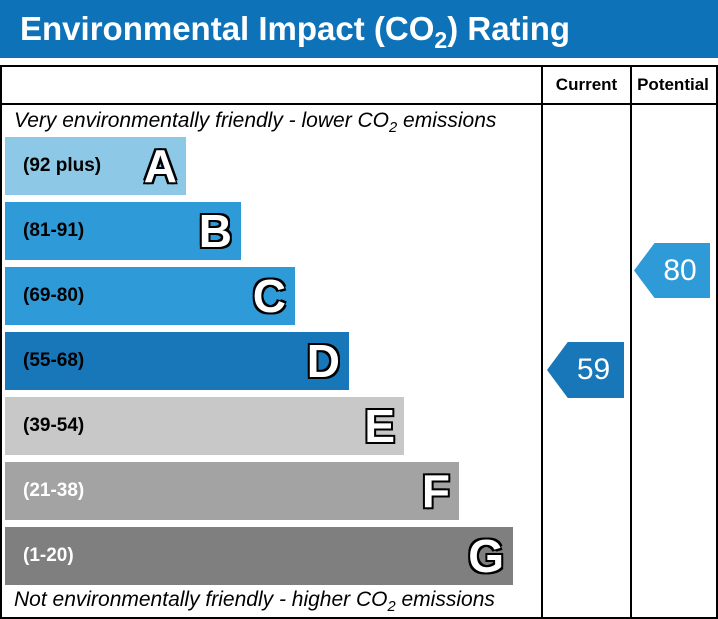 The width and height of the screenshot is (718, 619). I want to click on bottom-note-co2-subscript: 2, so click(391, 607).